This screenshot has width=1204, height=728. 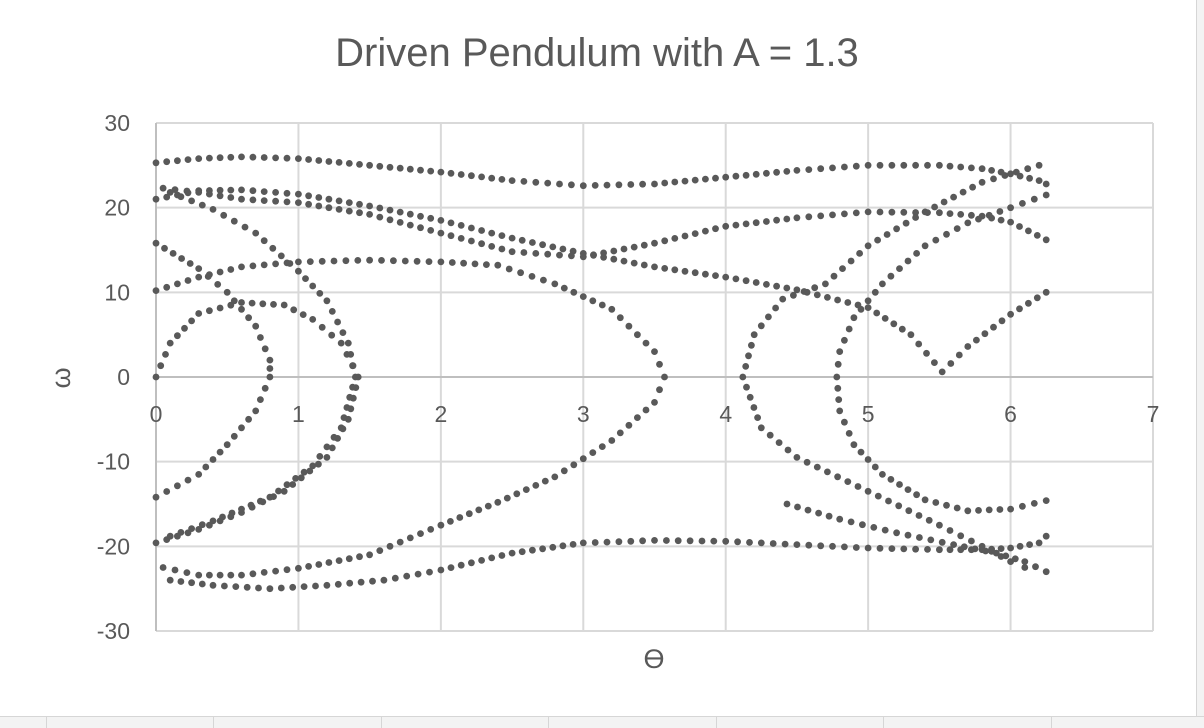 What do you see at coordinates (113, 631) in the screenshot?
I see `y-tick-label: -30` at bounding box center [113, 631].